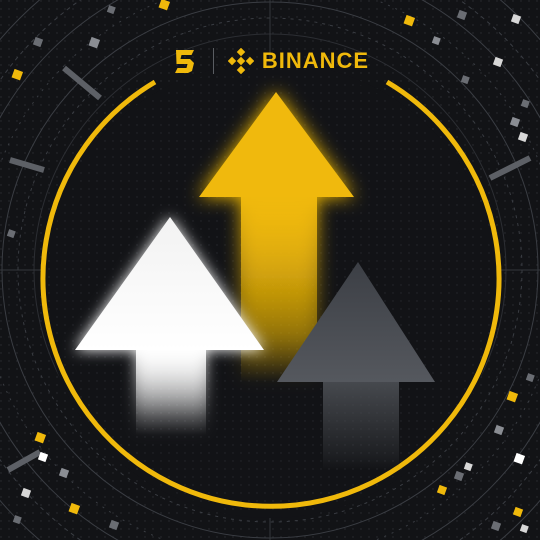 The height and width of the screenshot is (540, 540). What do you see at coordinates (240, 61) in the screenshot?
I see `binance-diamond-icon` at bounding box center [240, 61].